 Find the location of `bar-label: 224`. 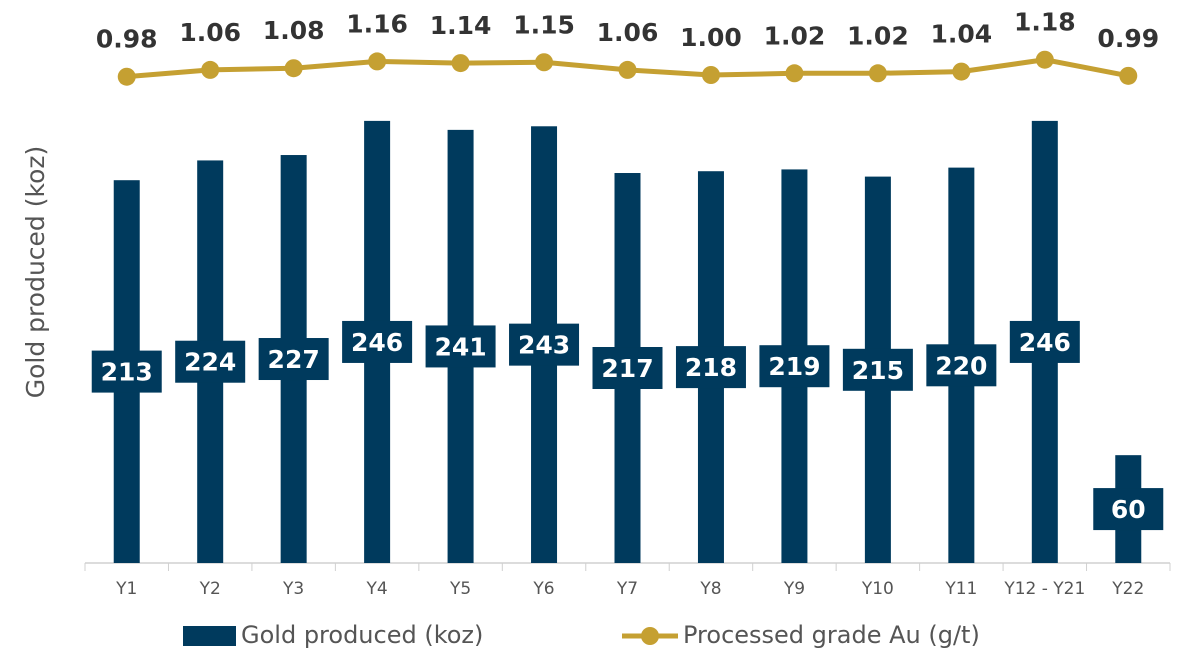

bar-label: 224 is located at coordinates (210, 362).